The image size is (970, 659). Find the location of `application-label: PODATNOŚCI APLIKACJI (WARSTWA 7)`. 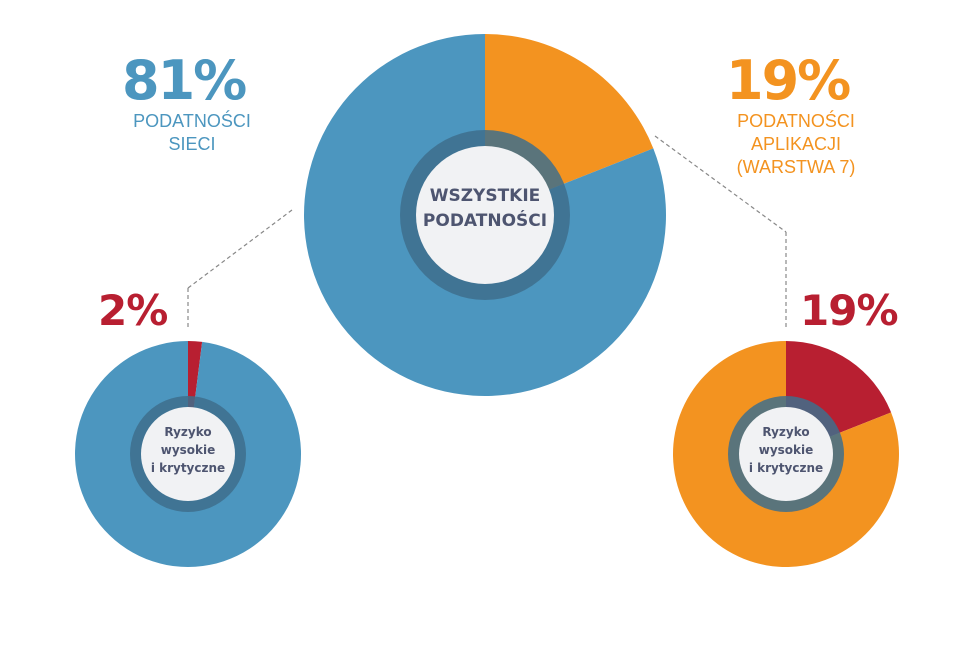

application-label: PODATNOŚCI APLIKACJI (WARSTWA 7) is located at coordinates (796, 144).